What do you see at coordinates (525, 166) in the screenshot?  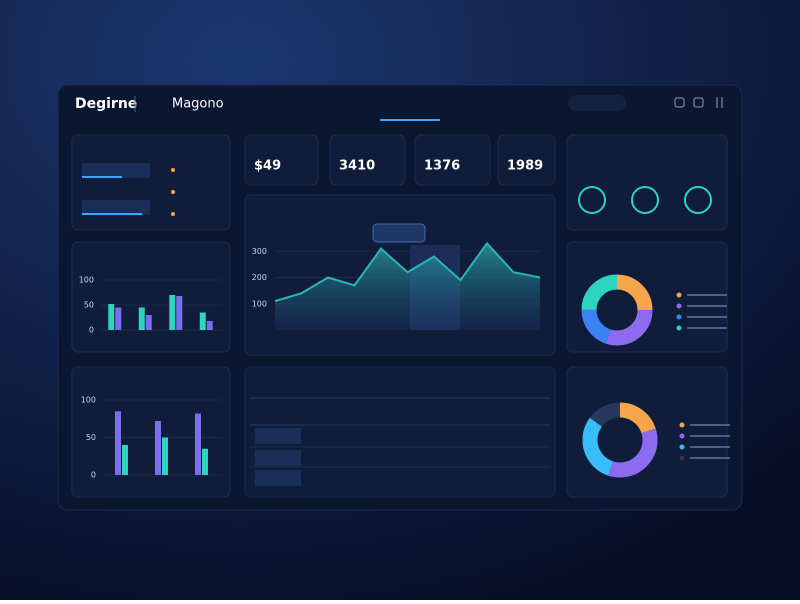 I see `kpi-value: 1989` at bounding box center [525, 166].